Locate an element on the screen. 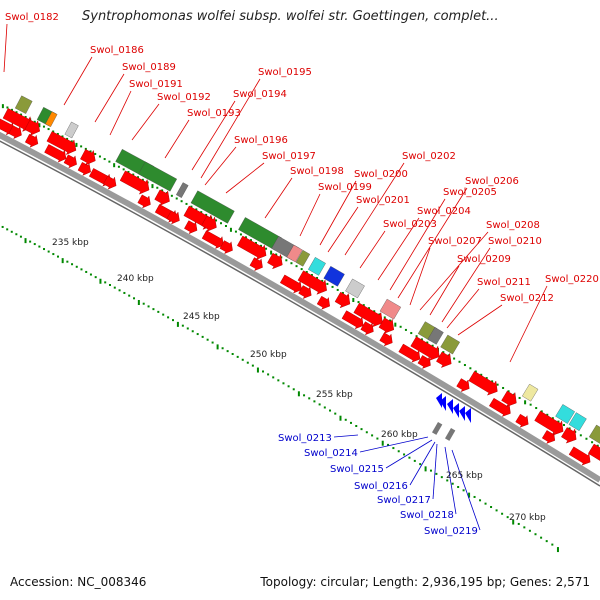 The image size is (600, 600). gene-label-forward: Swol_0194 is located at coordinates (260, 94).